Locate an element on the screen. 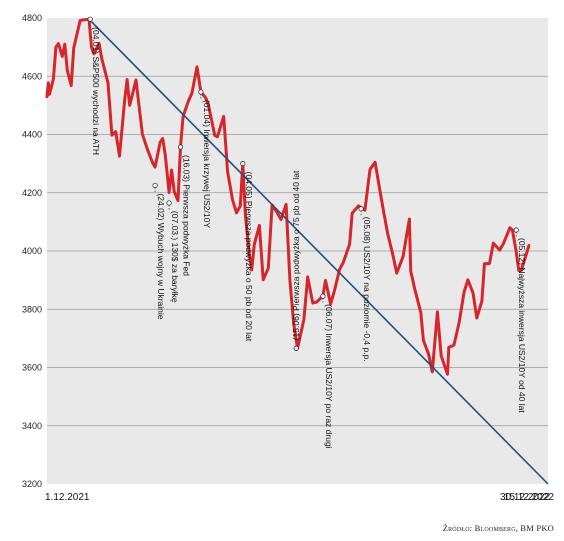 This screenshot has width=564, height=541. y-tick-label: 3600 is located at coordinates (32, 368).